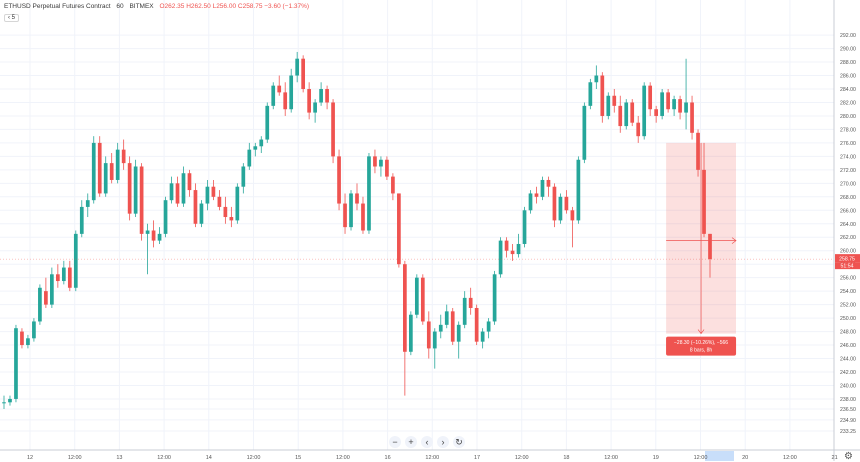  What do you see at coordinates (120, 6) in the screenshot?
I see `interval: 60` at bounding box center [120, 6].